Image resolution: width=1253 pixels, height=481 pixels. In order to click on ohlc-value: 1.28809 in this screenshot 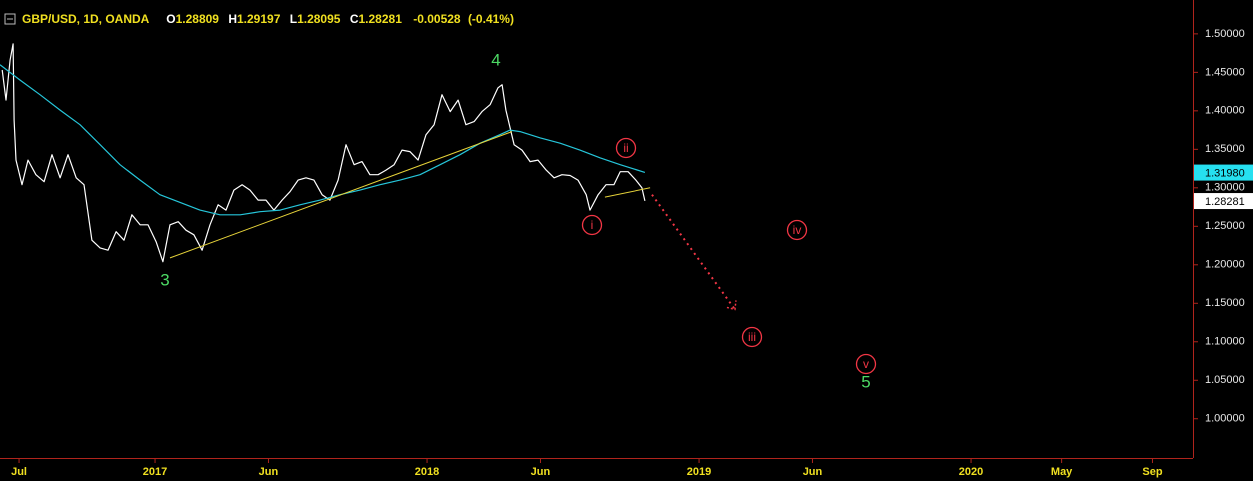, I will do `click(198, 19)`.